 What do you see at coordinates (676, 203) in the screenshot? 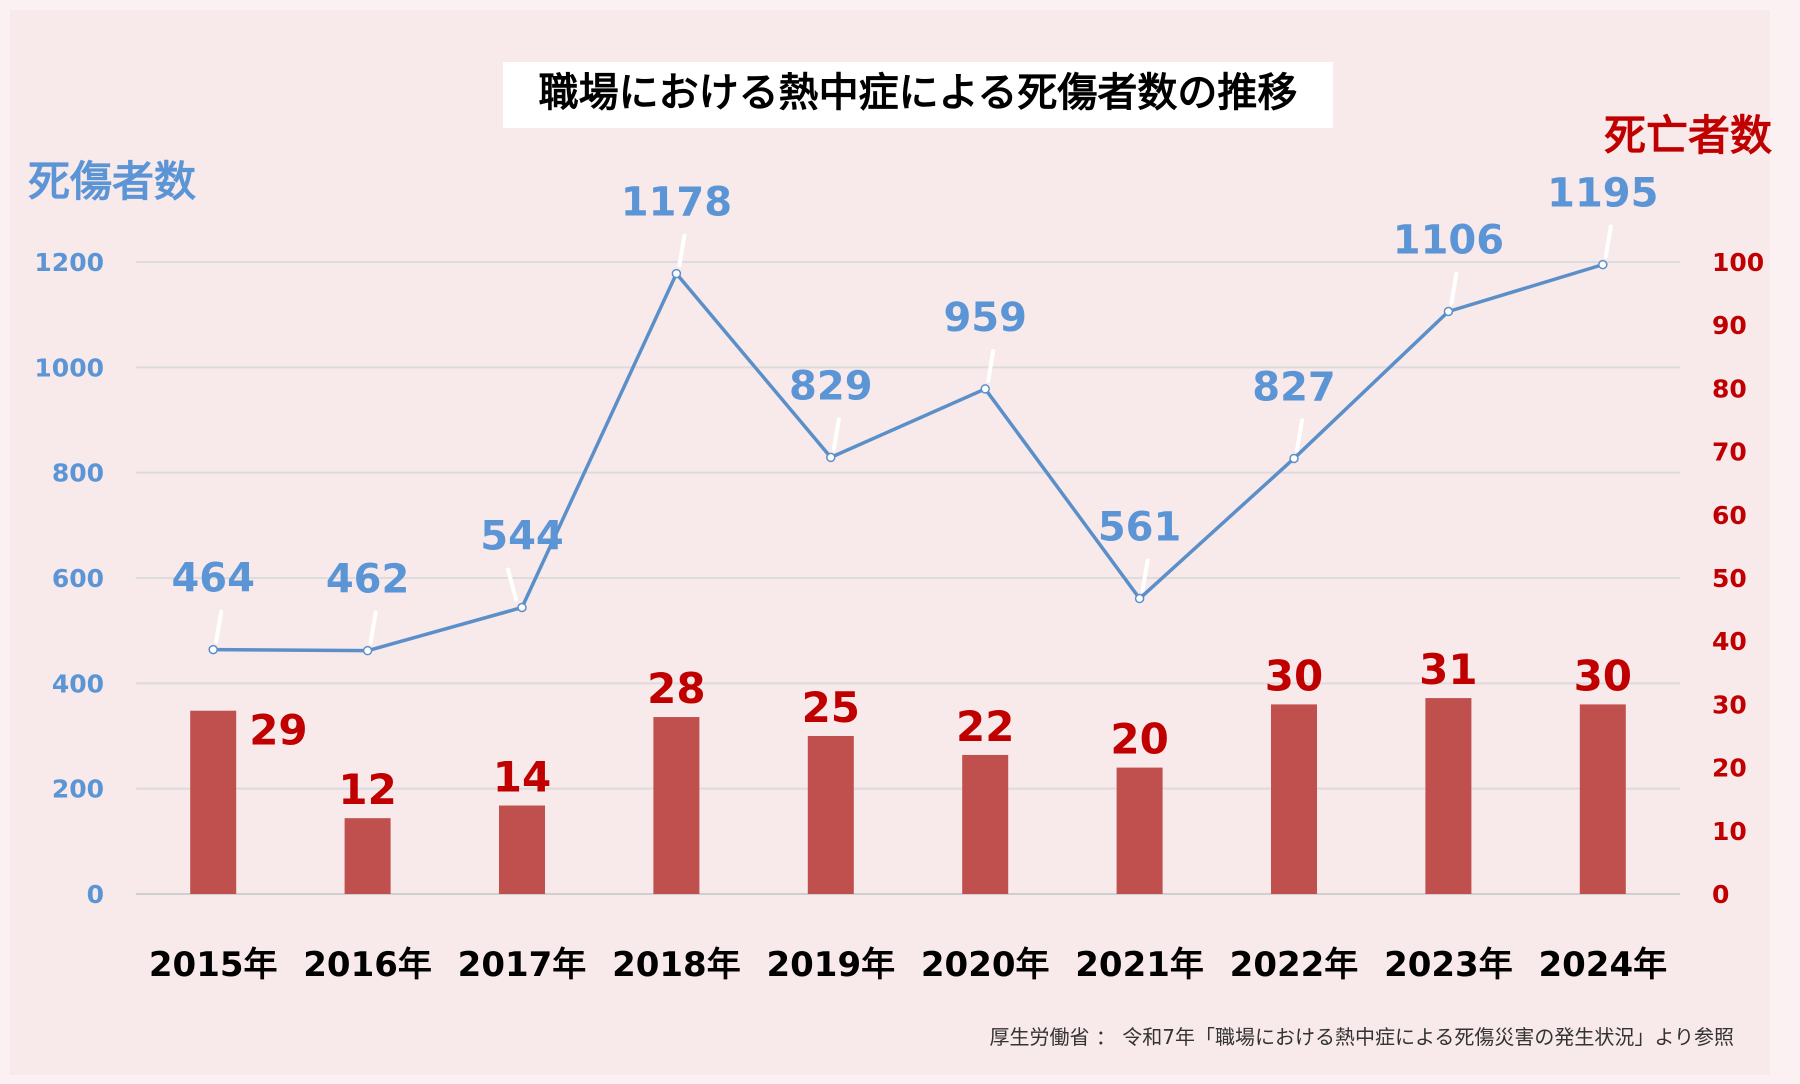
I see `line-data-label: 1178` at bounding box center [676, 203].